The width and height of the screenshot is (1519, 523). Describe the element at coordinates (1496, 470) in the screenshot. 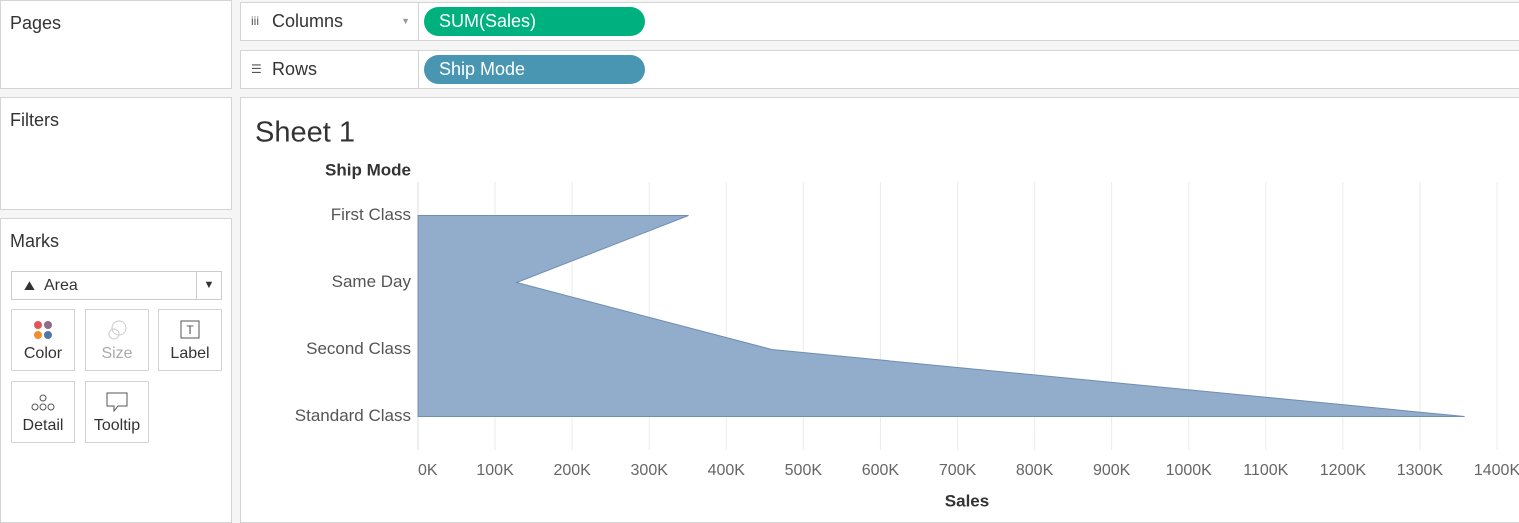

I see `x-tick-label: 1400K` at that location.